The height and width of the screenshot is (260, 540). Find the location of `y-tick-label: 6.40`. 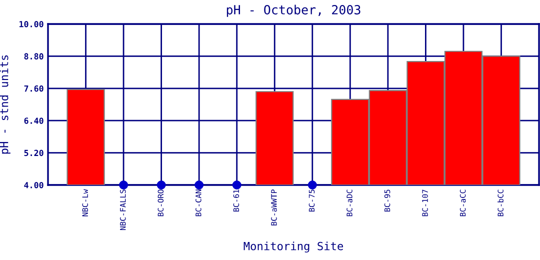

y-tick-label: 6.40 is located at coordinates (34, 121).